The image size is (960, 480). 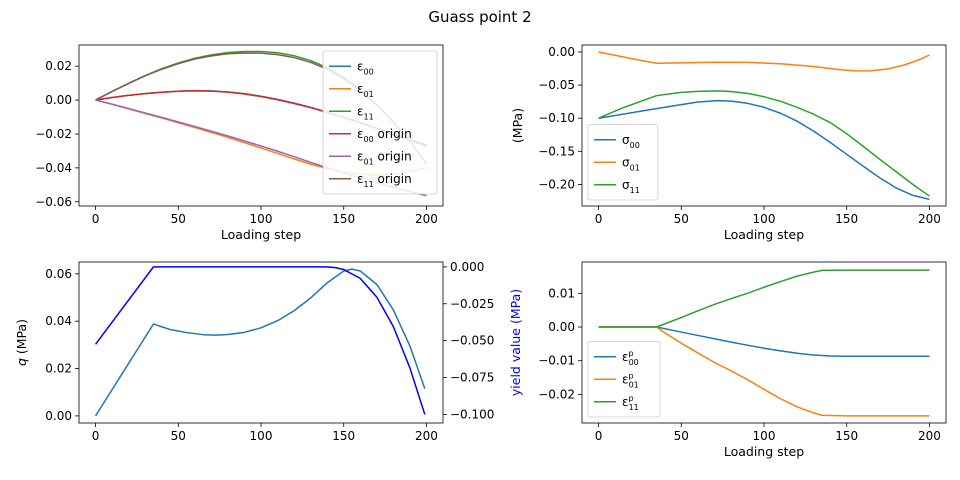 What do you see at coordinates (556, 118) in the screenshot?
I see `y-tick-label: −0.10` at bounding box center [556, 118].